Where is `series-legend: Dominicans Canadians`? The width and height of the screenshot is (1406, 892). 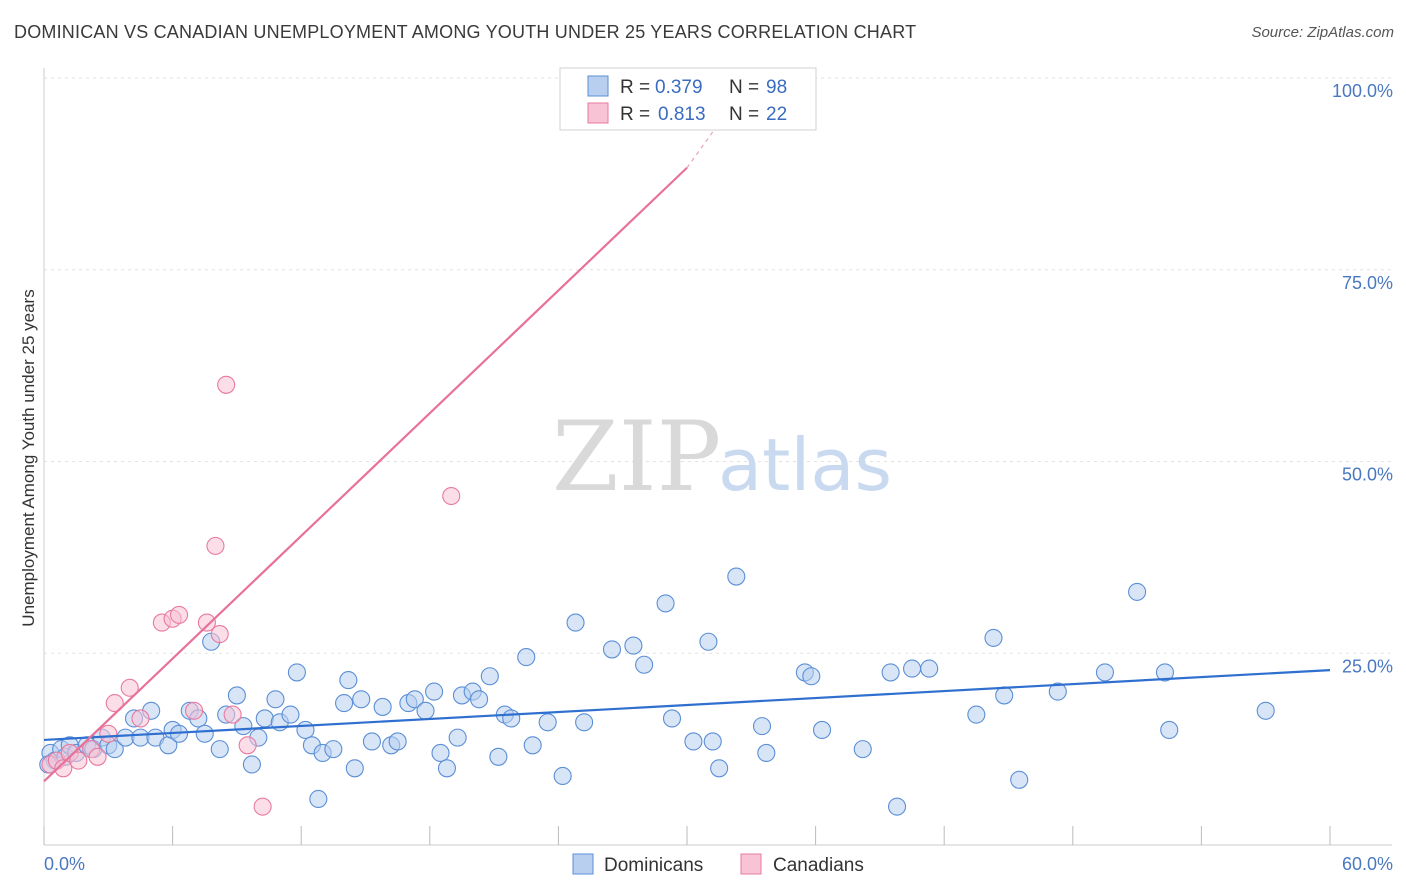 series-legend: Dominicans Canadians is located at coordinates (718, 864).